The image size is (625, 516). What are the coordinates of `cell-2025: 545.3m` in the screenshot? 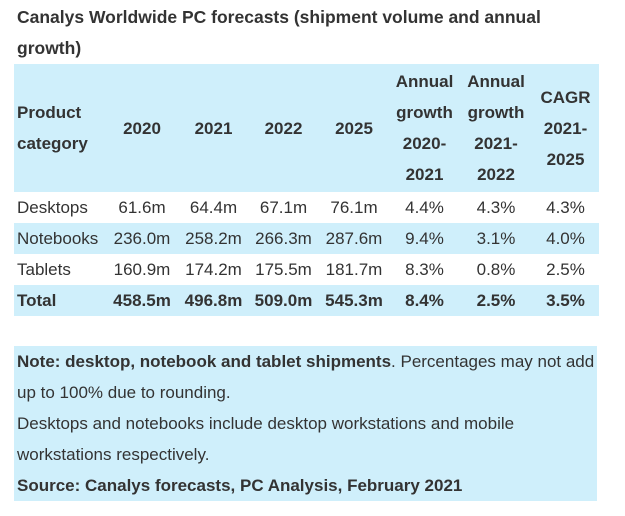 It's located at (354, 300).